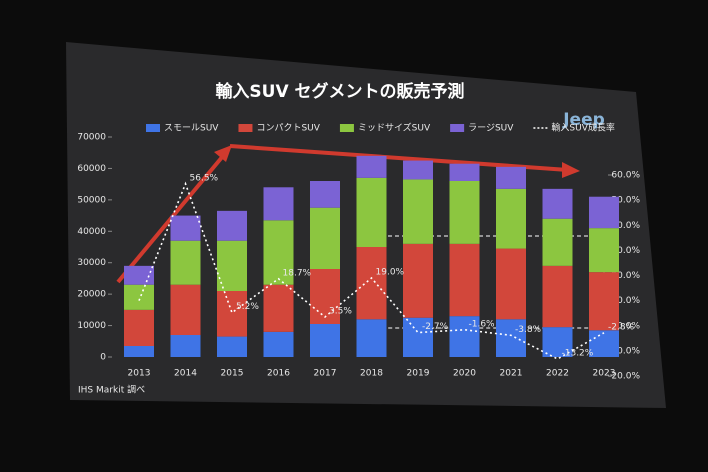  Describe the element at coordinates (91, 232) in the screenshot. I see `y-tick-label: 40000` at that location.